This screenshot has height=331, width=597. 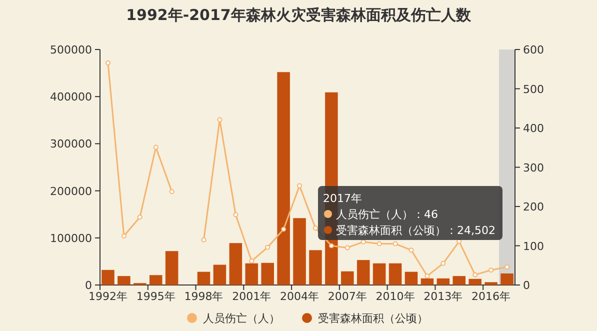 What do you see at coordinates (533, 246) in the screenshot?
I see `y2-tick-label: 100` at bounding box center [533, 246].